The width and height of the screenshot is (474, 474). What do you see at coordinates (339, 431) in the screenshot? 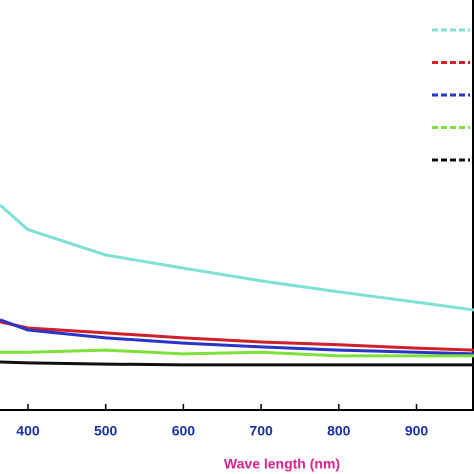
I see `x-tick-label: 800` at bounding box center [339, 431].